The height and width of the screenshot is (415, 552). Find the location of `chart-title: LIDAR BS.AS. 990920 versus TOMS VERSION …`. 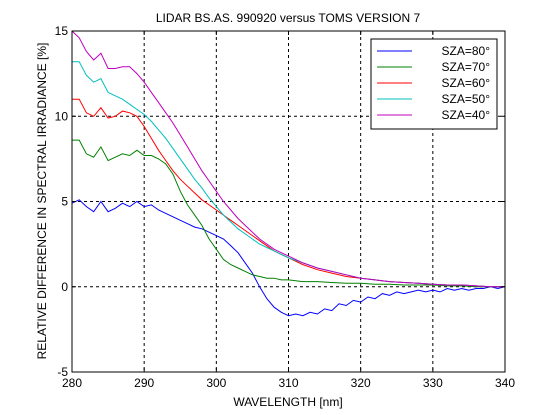

chart-title: LIDAR BS.AS. 990920 versus TOMS VERSION … is located at coordinates (288, 18).